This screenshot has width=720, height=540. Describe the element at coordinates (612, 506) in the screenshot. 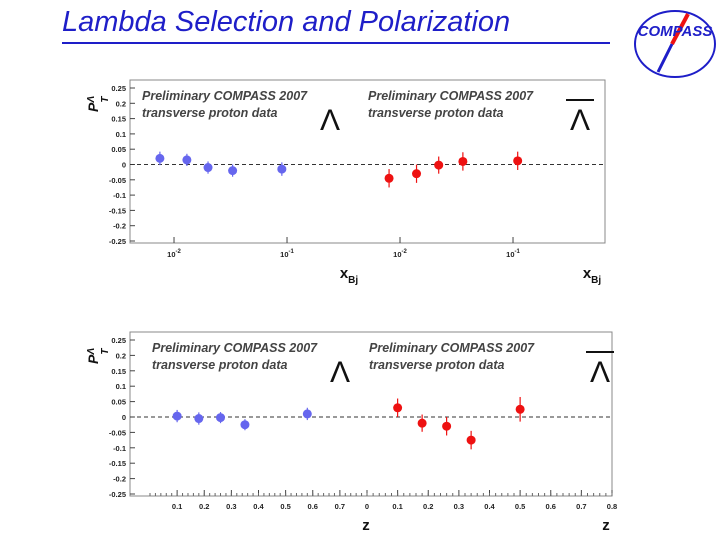

I see `x-tick-label: 0.8` at that location.